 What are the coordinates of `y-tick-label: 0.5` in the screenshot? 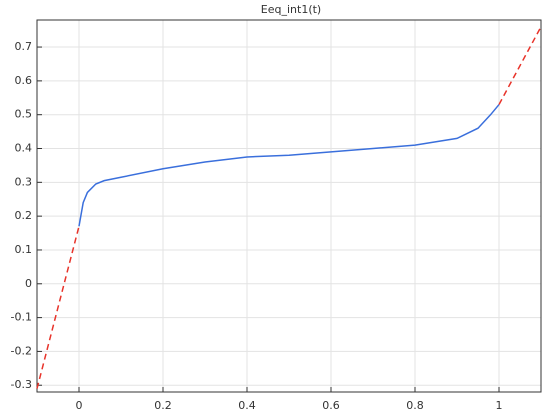 It's located at (24, 114).